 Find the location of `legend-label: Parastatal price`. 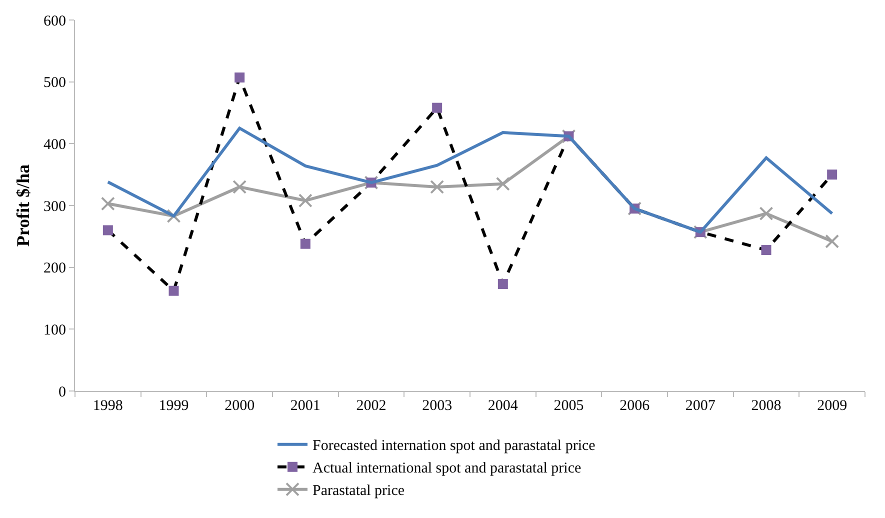

legend-label: Parastatal price is located at coordinates (358, 491).